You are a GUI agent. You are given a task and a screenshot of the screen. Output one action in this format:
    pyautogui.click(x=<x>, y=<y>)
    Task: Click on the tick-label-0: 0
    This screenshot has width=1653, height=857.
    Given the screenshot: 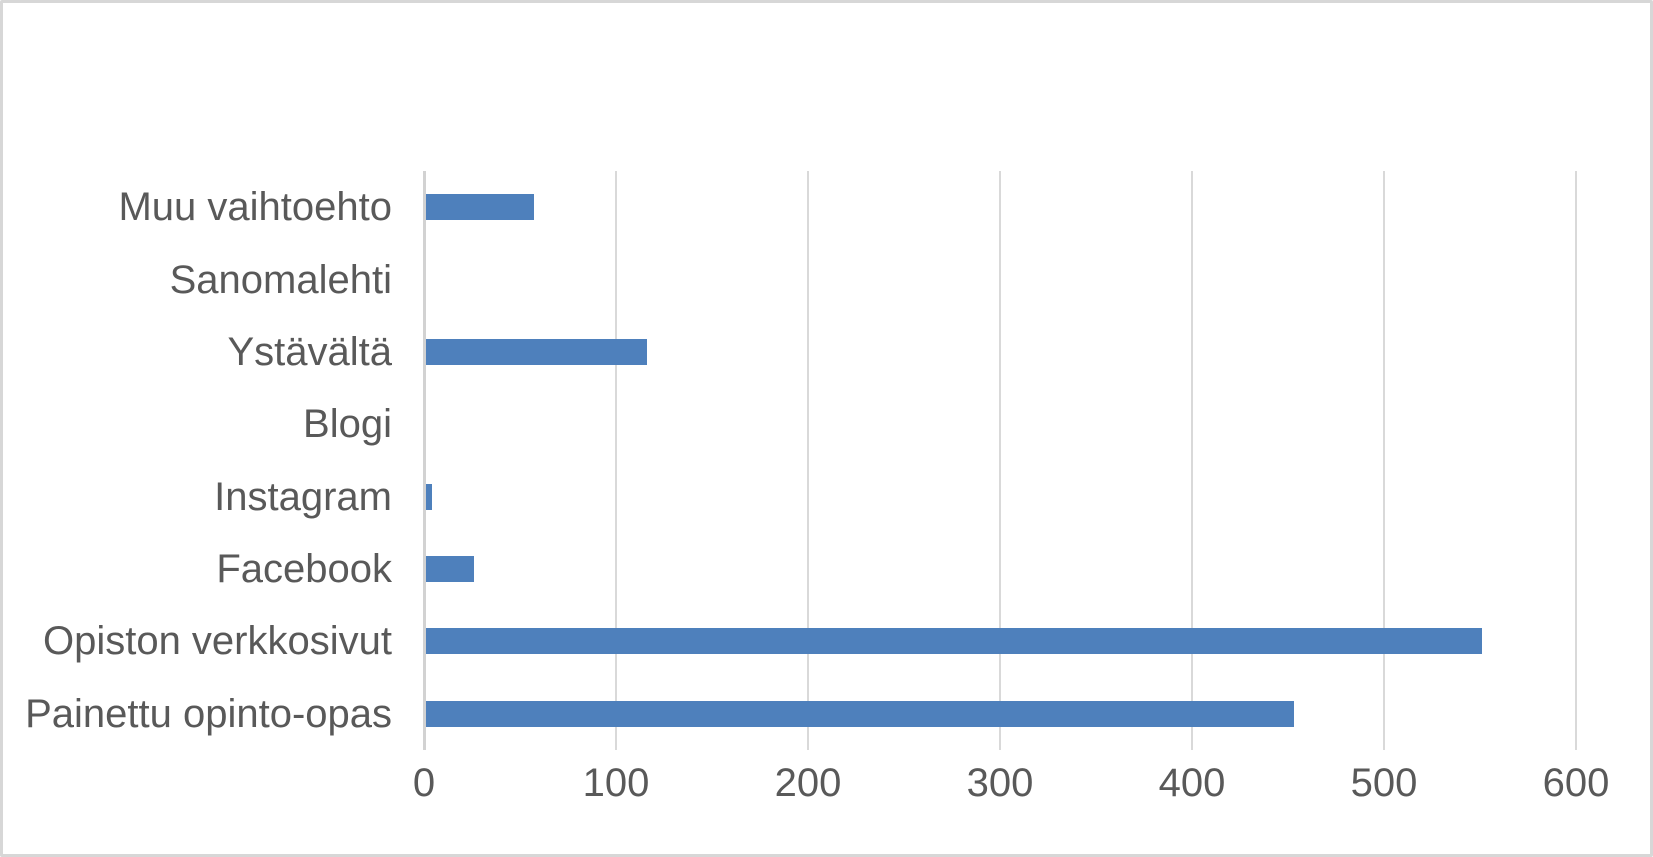 What is the action you would take?
    pyautogui.click(x=424, y=783)
    